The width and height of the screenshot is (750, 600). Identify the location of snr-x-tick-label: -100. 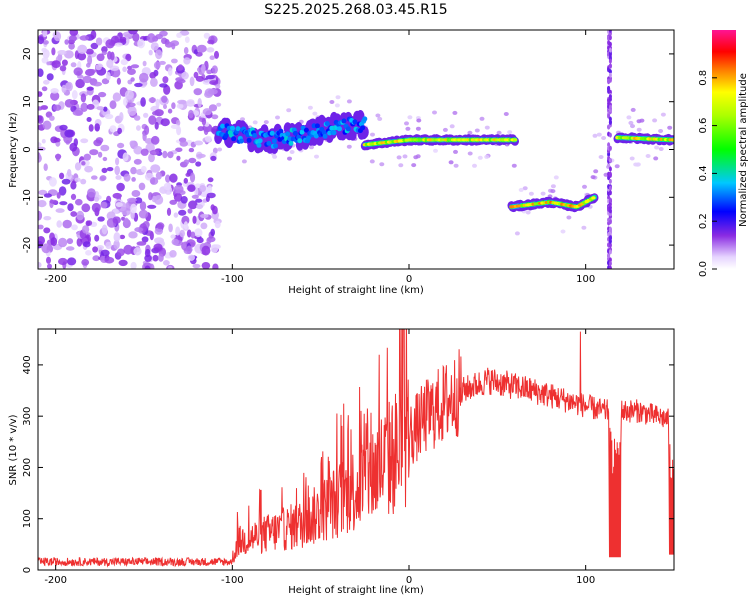
(232, 580).